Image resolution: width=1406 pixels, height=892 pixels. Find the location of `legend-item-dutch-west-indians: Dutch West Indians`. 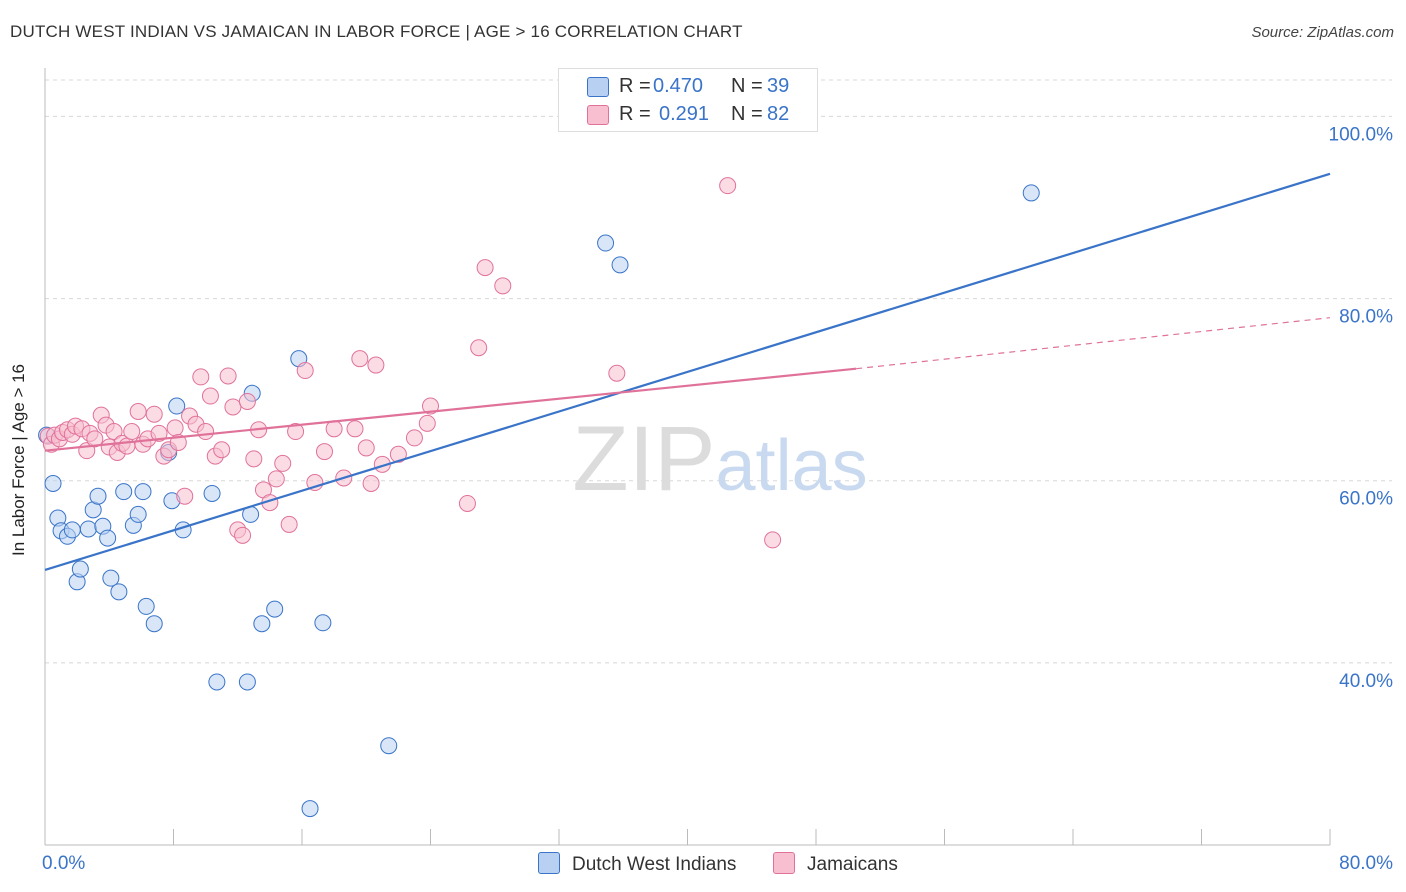

legend-item-dutch-west-indians: Dutch West Indians is located at coordinates (637, 864).